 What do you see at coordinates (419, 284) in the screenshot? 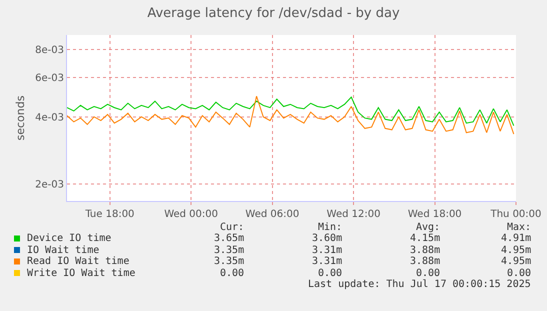
I see `text: Last update: Thu Jul 17 00:00:15 2025` at bounding box center [419, 284].